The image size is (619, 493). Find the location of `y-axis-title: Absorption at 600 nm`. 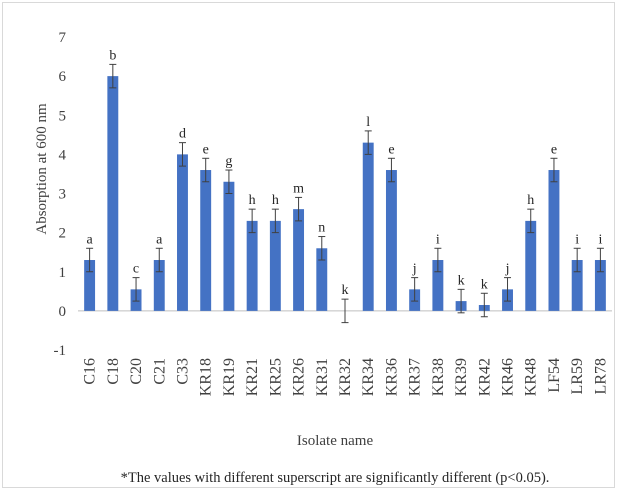

y-axis-title: Absorption at 600 nm is located at coordinates (42, 169).